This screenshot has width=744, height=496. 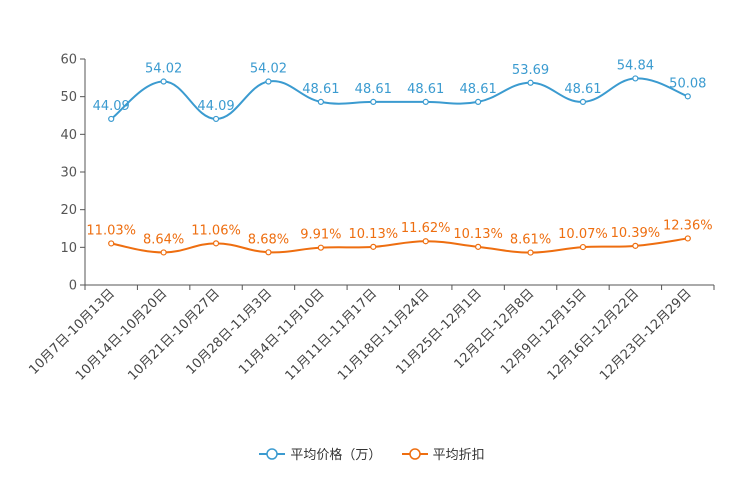 I want to click on data-label-price-5: 48.61, so click(x=373, y=89).